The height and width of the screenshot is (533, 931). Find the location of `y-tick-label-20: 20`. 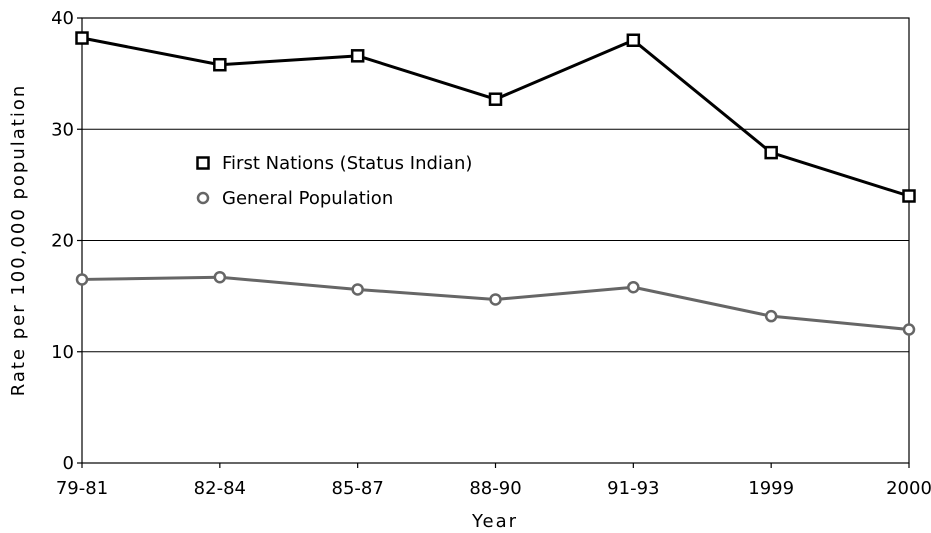

y-tick-label-20: 20 is located at coordinates (62, 241).